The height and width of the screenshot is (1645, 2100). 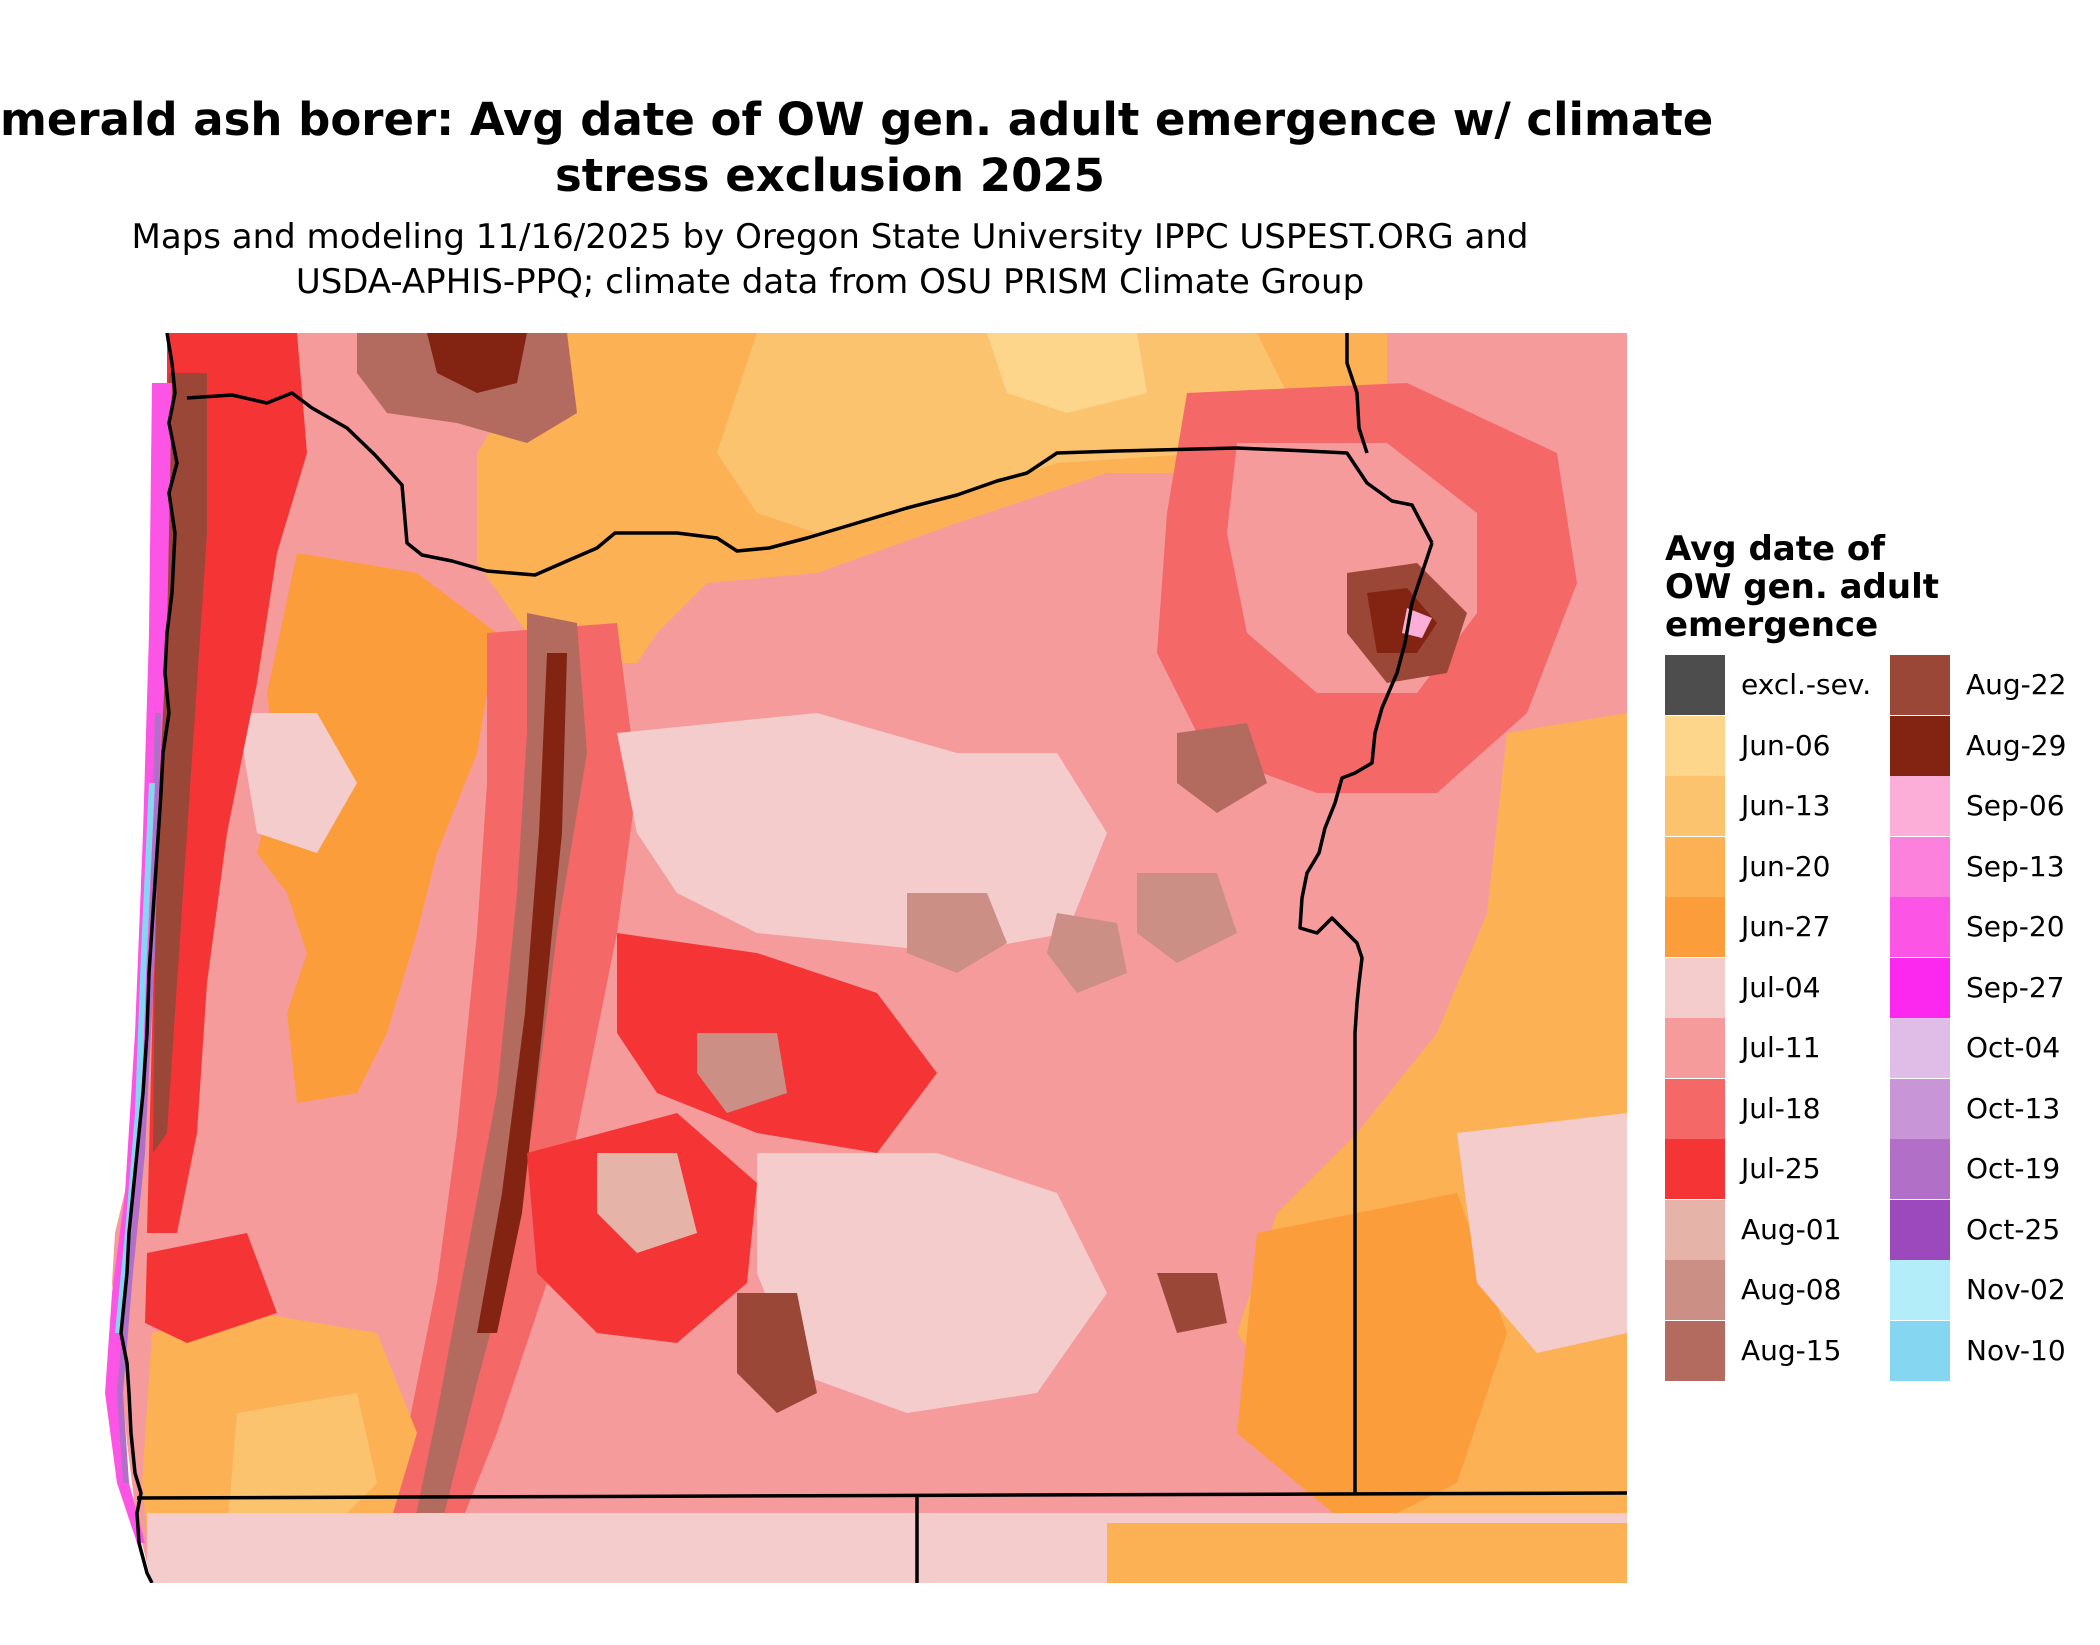 What do you see at coordinates (2016, 745) in the screenshot?
I see `legend-label: Aug-29` at bounding box center [2016, 745].